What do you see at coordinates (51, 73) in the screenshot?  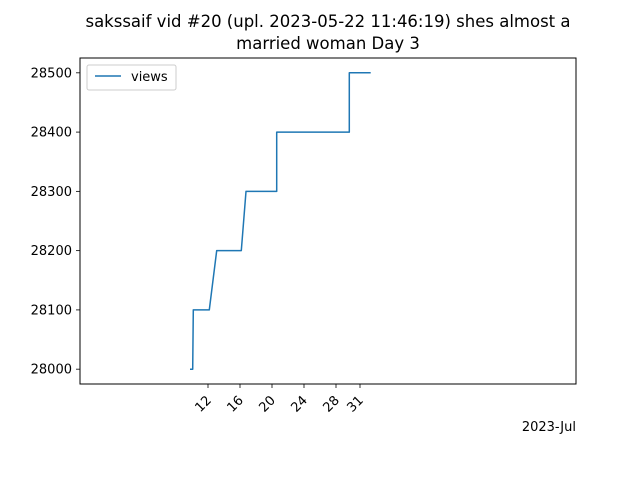 I see `y-tick-label-28500: 28500` at bounding box center [51, 73].